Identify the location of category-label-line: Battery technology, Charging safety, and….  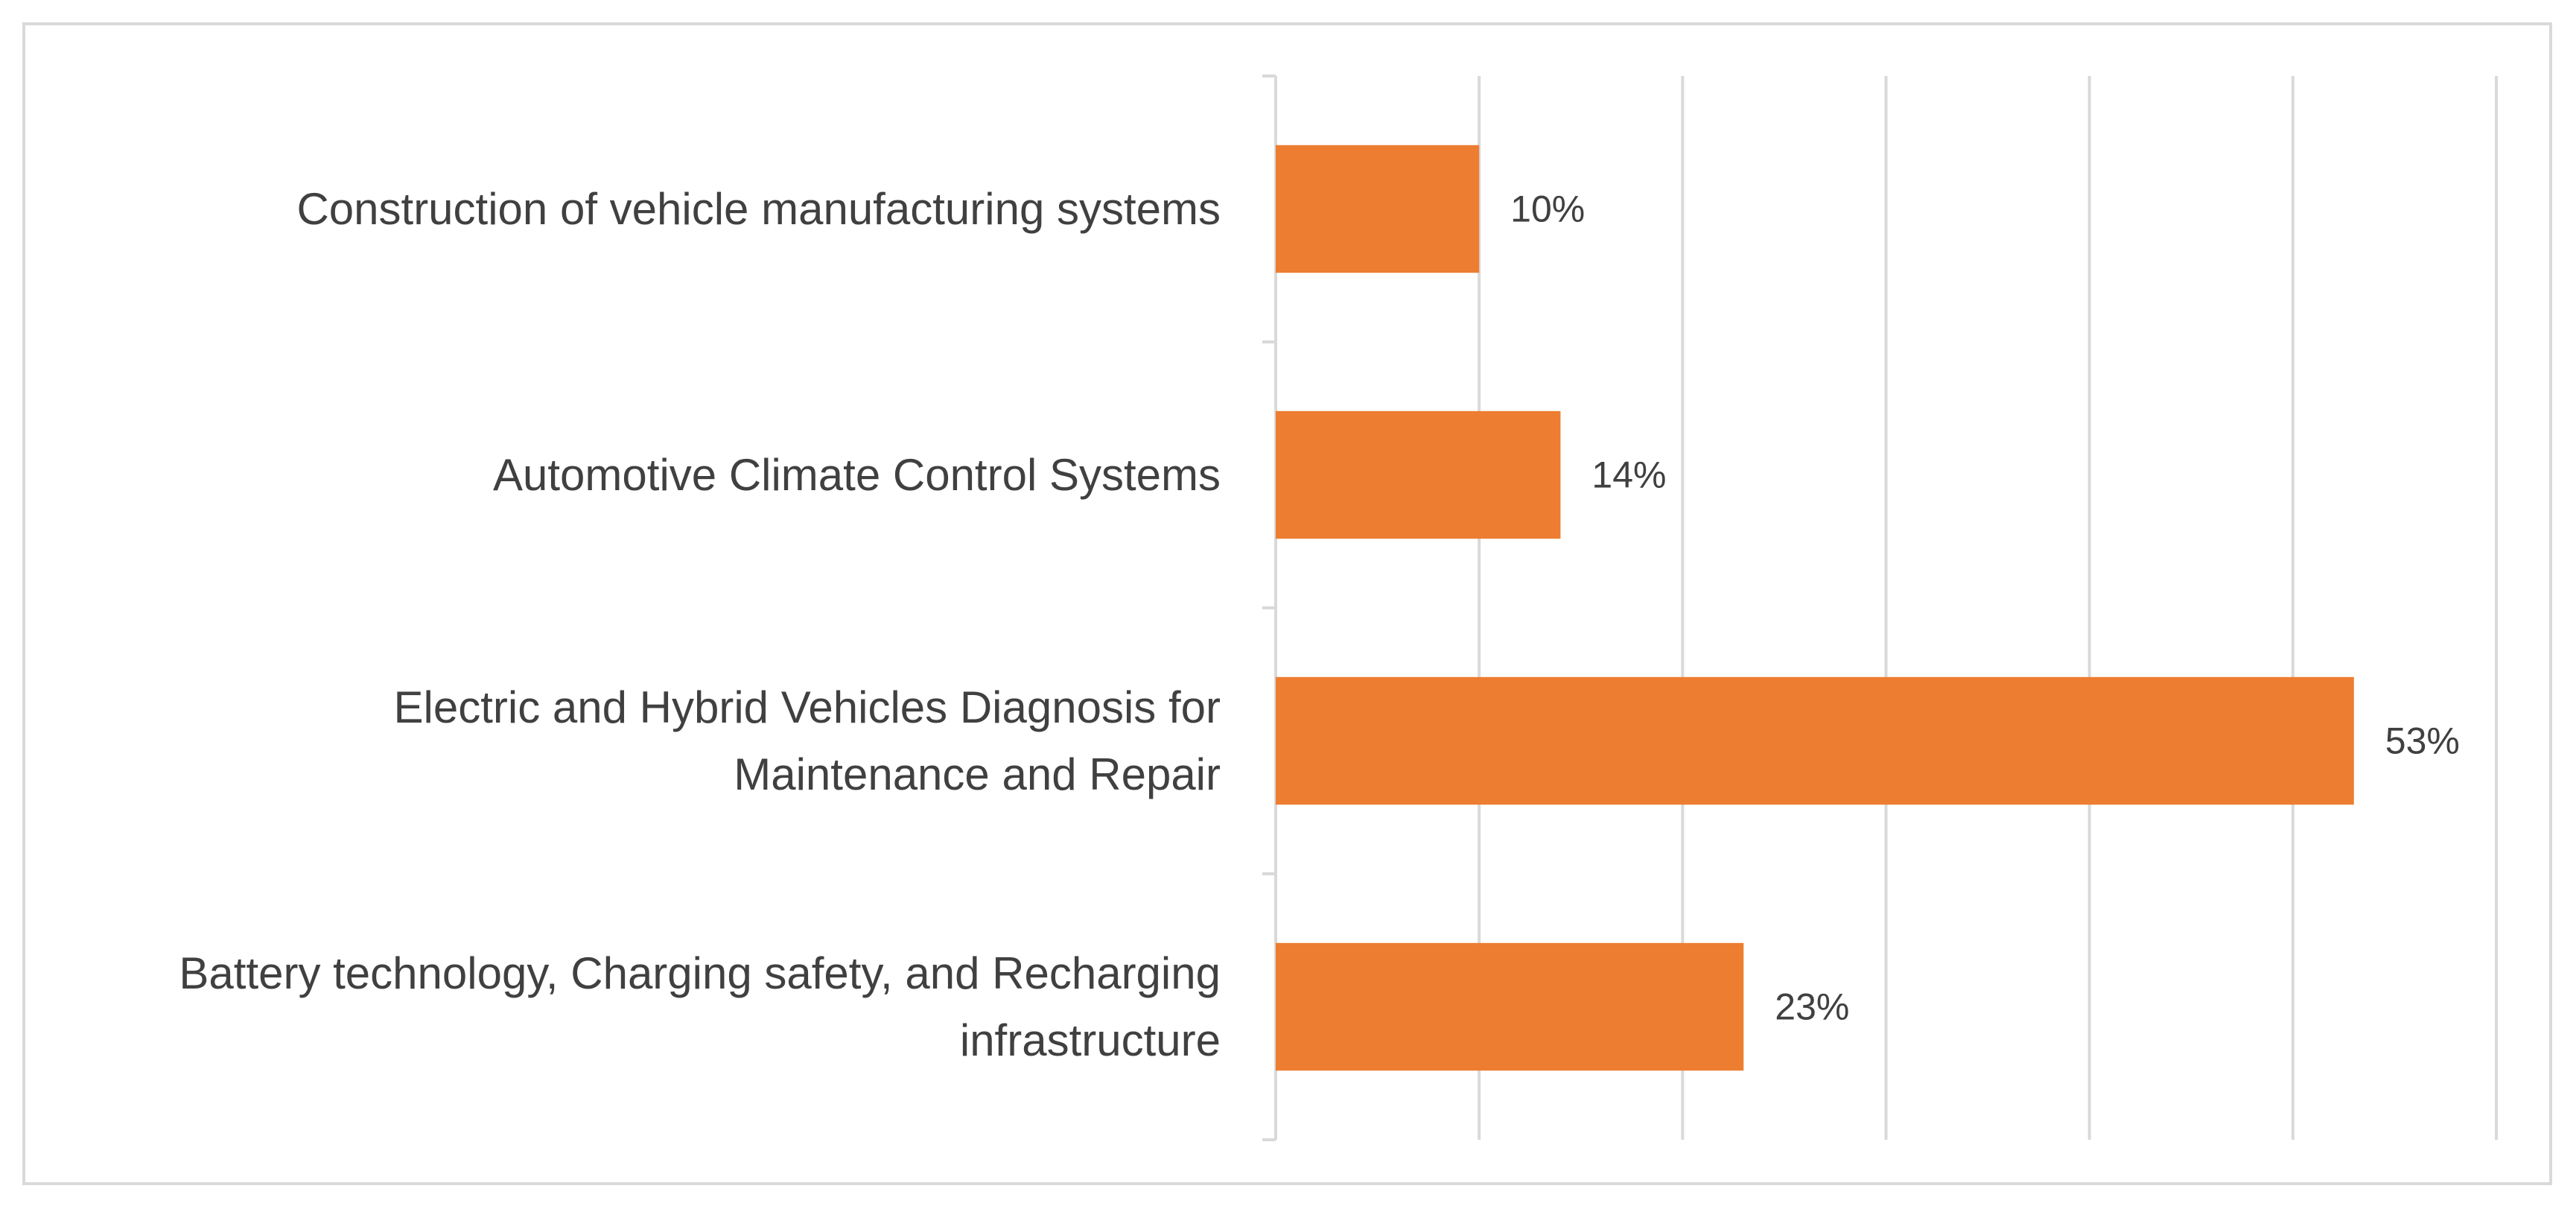
(700, 973).